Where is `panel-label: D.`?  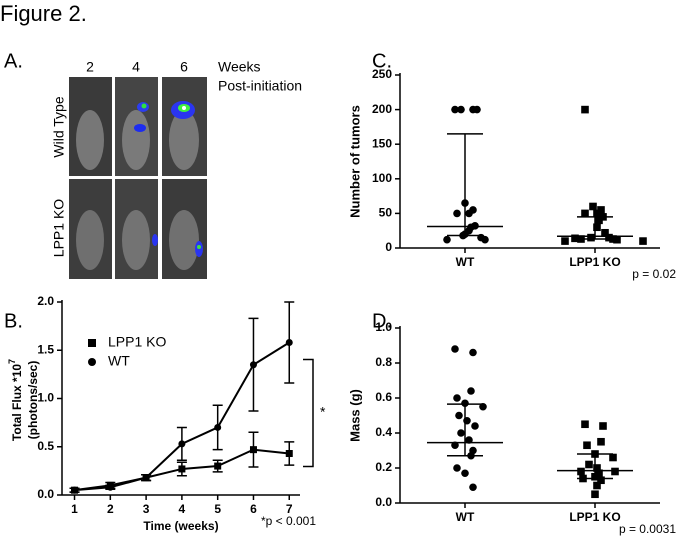
panel-label: D. is located at coordinates (382, 321).